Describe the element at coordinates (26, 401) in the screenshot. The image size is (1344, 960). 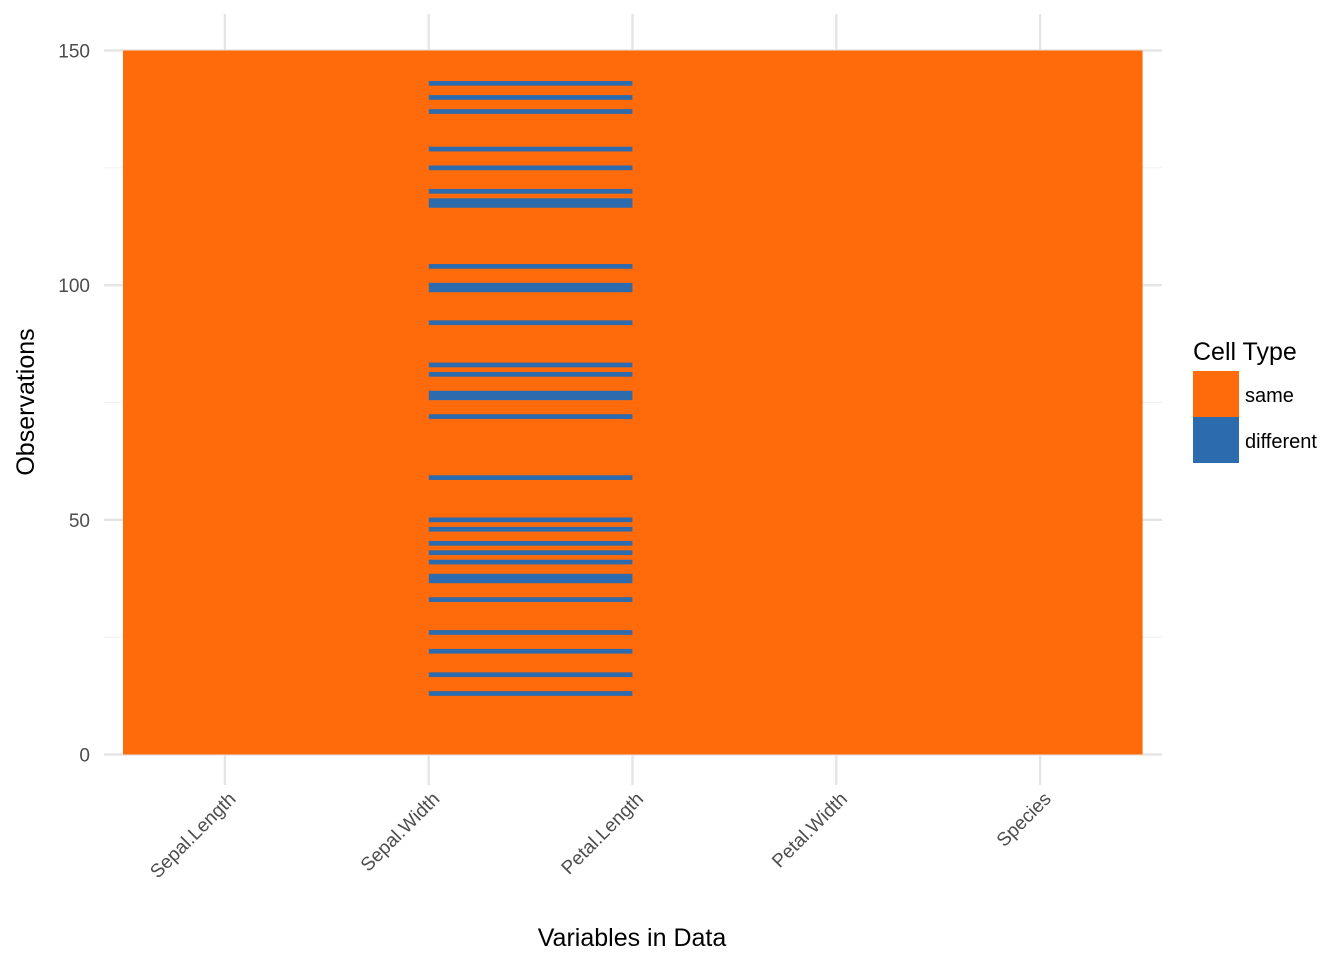
I see `y-axis-title: Observations` at that location.